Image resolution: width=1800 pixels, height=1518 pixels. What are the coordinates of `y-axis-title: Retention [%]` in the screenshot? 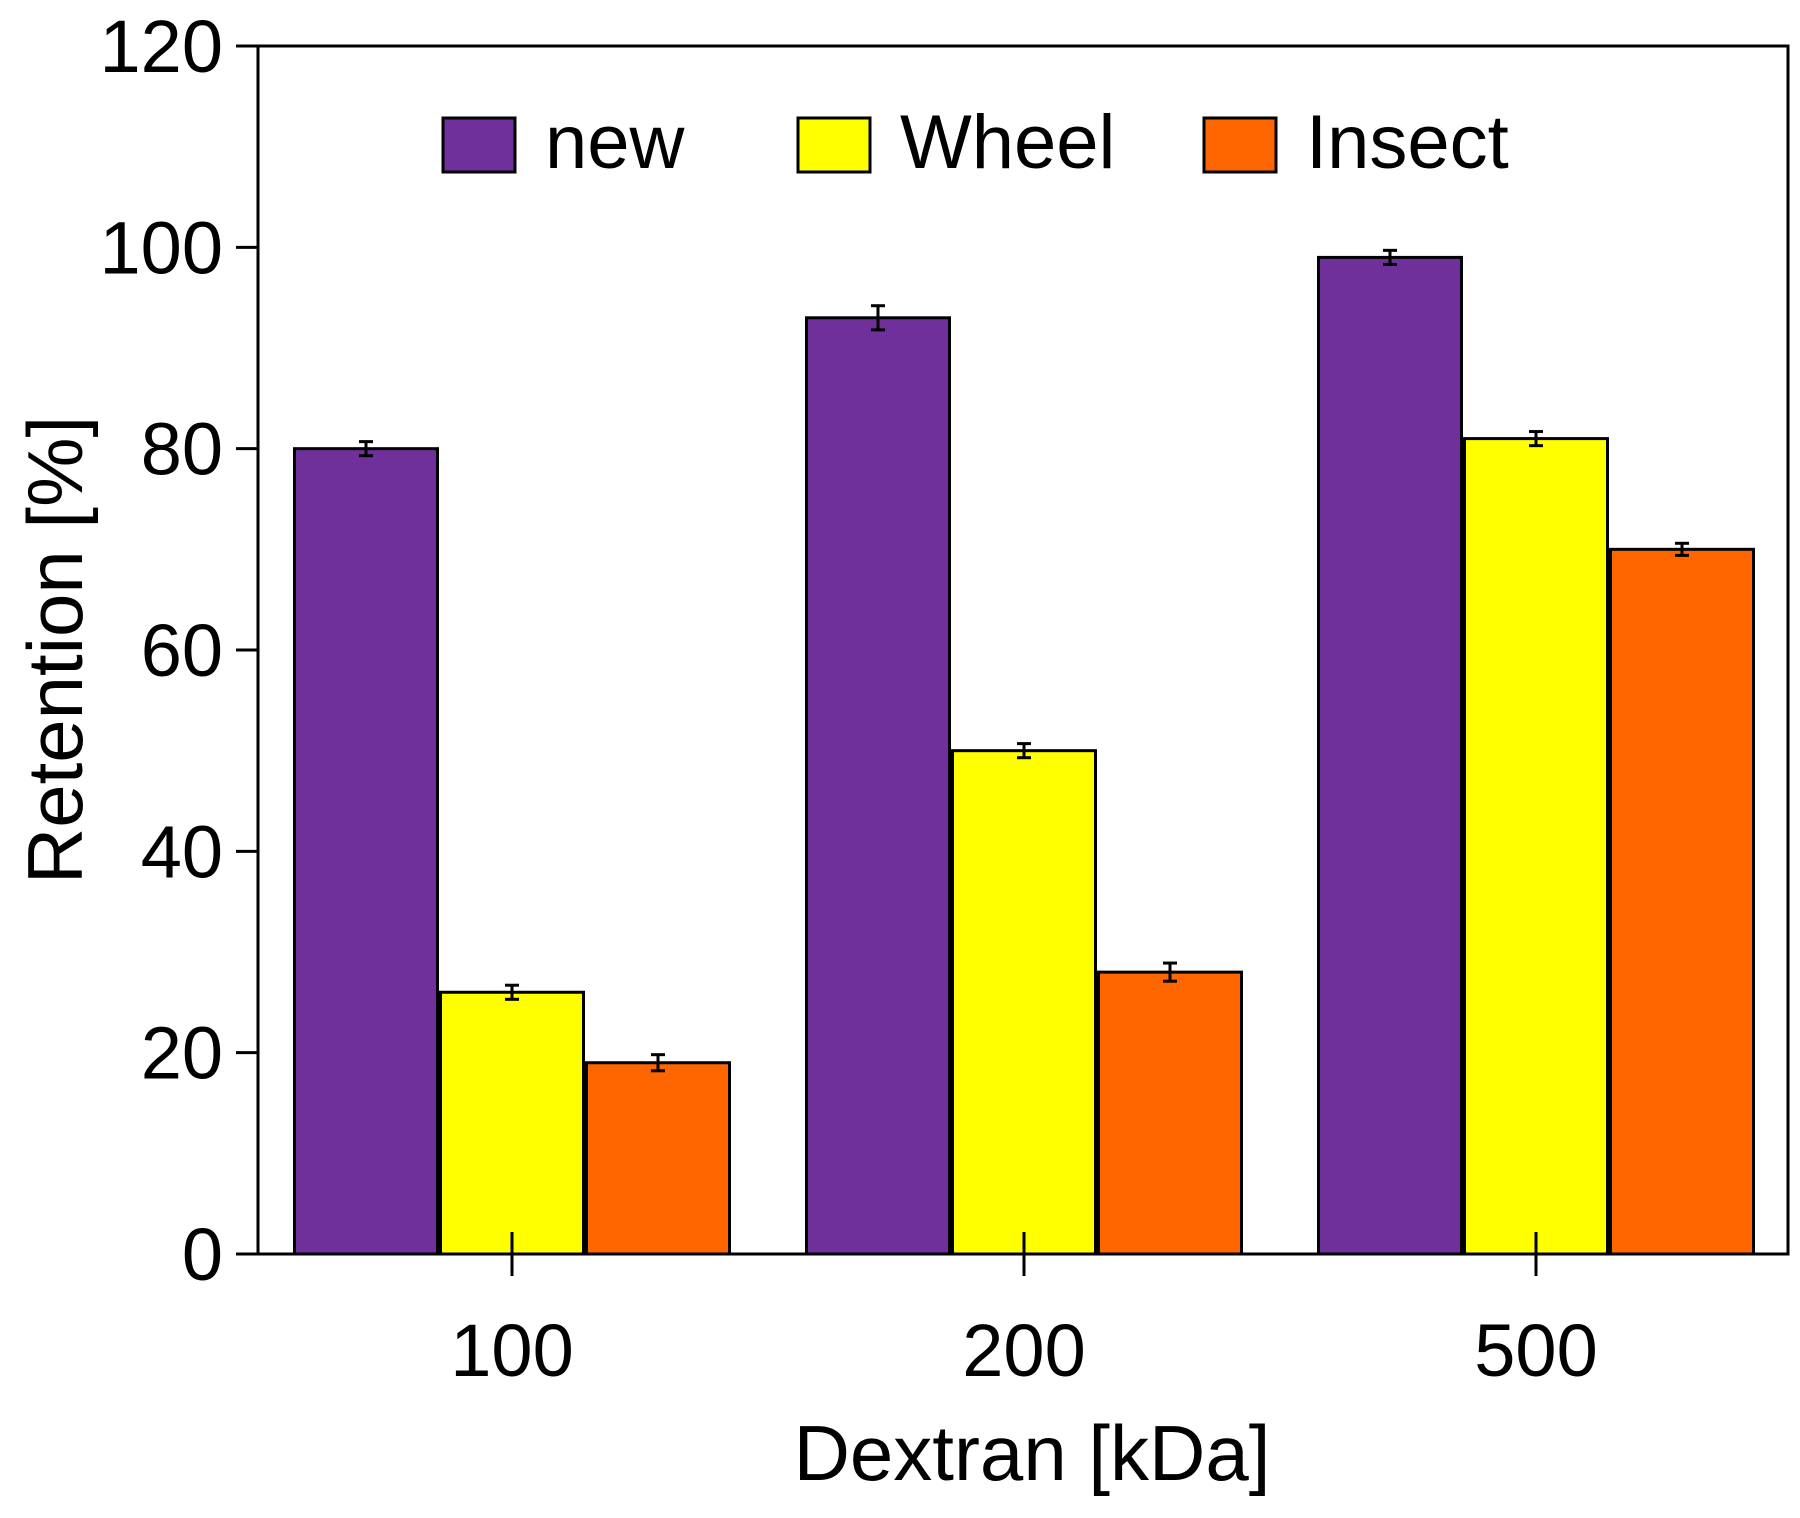 It's located at (55, 650).